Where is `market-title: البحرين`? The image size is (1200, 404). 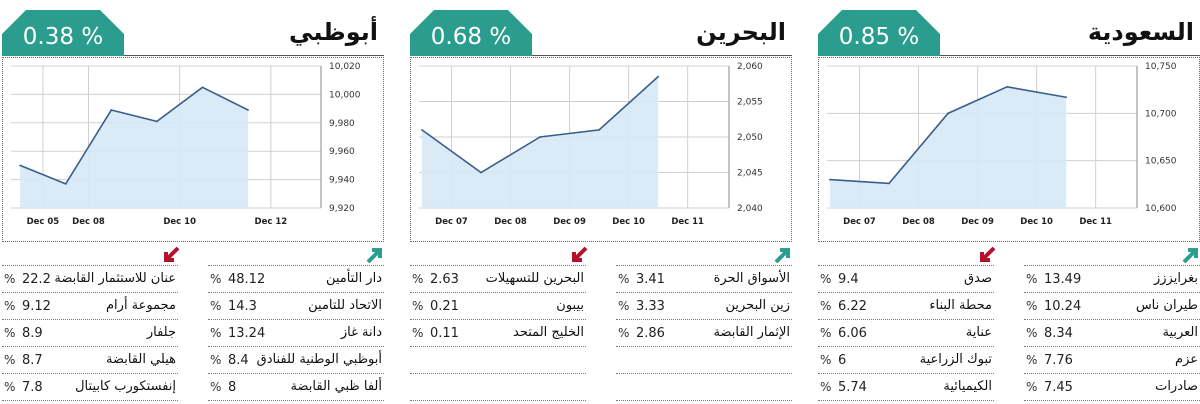
market-title: البحرين is located at coordinates (741, 32).